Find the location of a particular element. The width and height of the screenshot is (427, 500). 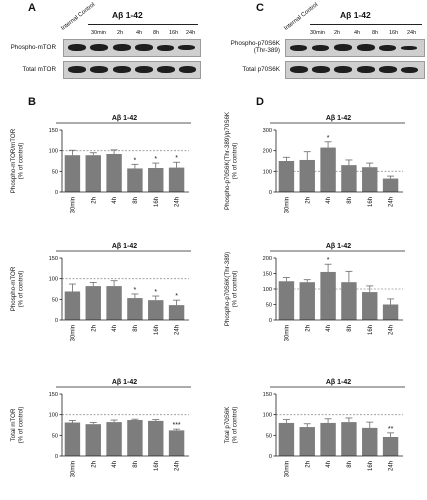

y-axis-label-line: Phospho-mTOR/mTOR is located at coordinates (13, 160).